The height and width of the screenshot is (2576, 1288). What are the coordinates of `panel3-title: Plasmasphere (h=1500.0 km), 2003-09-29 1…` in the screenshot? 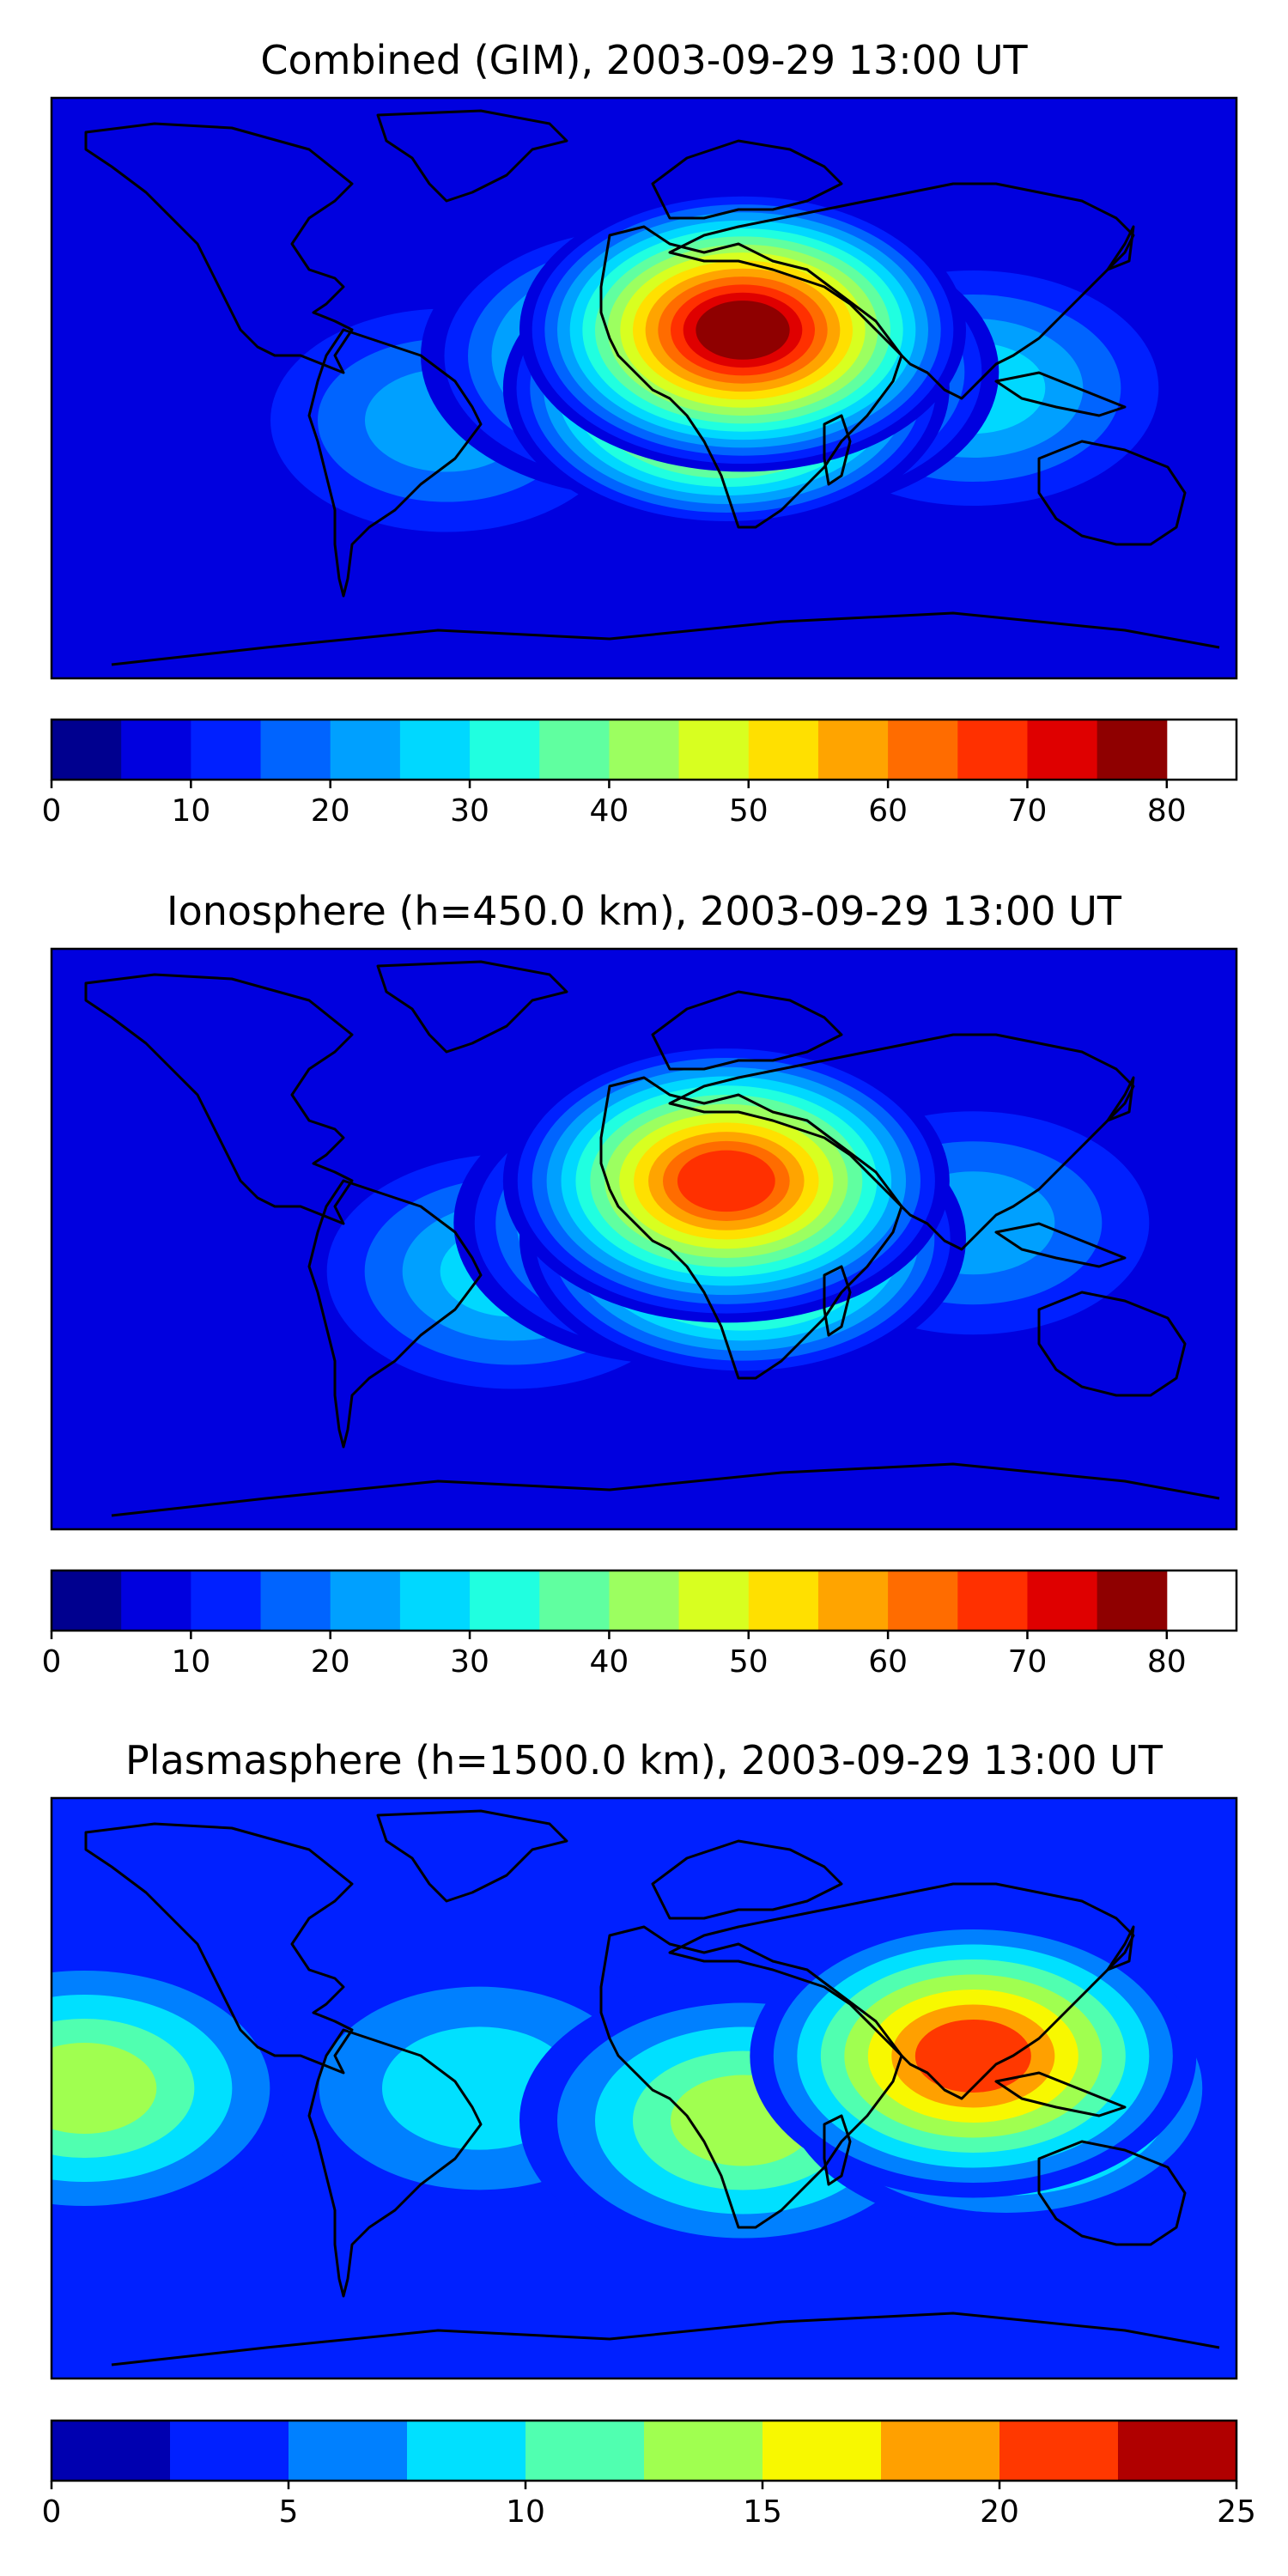 It's located at (644, 1760).